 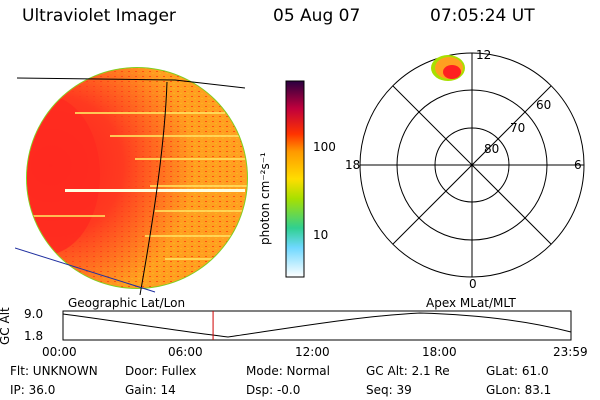 What do you see at coordinates (185, 352) in the screenshot?
I see `time-tick-0600: 06:00` at bounding box center [185, 352].